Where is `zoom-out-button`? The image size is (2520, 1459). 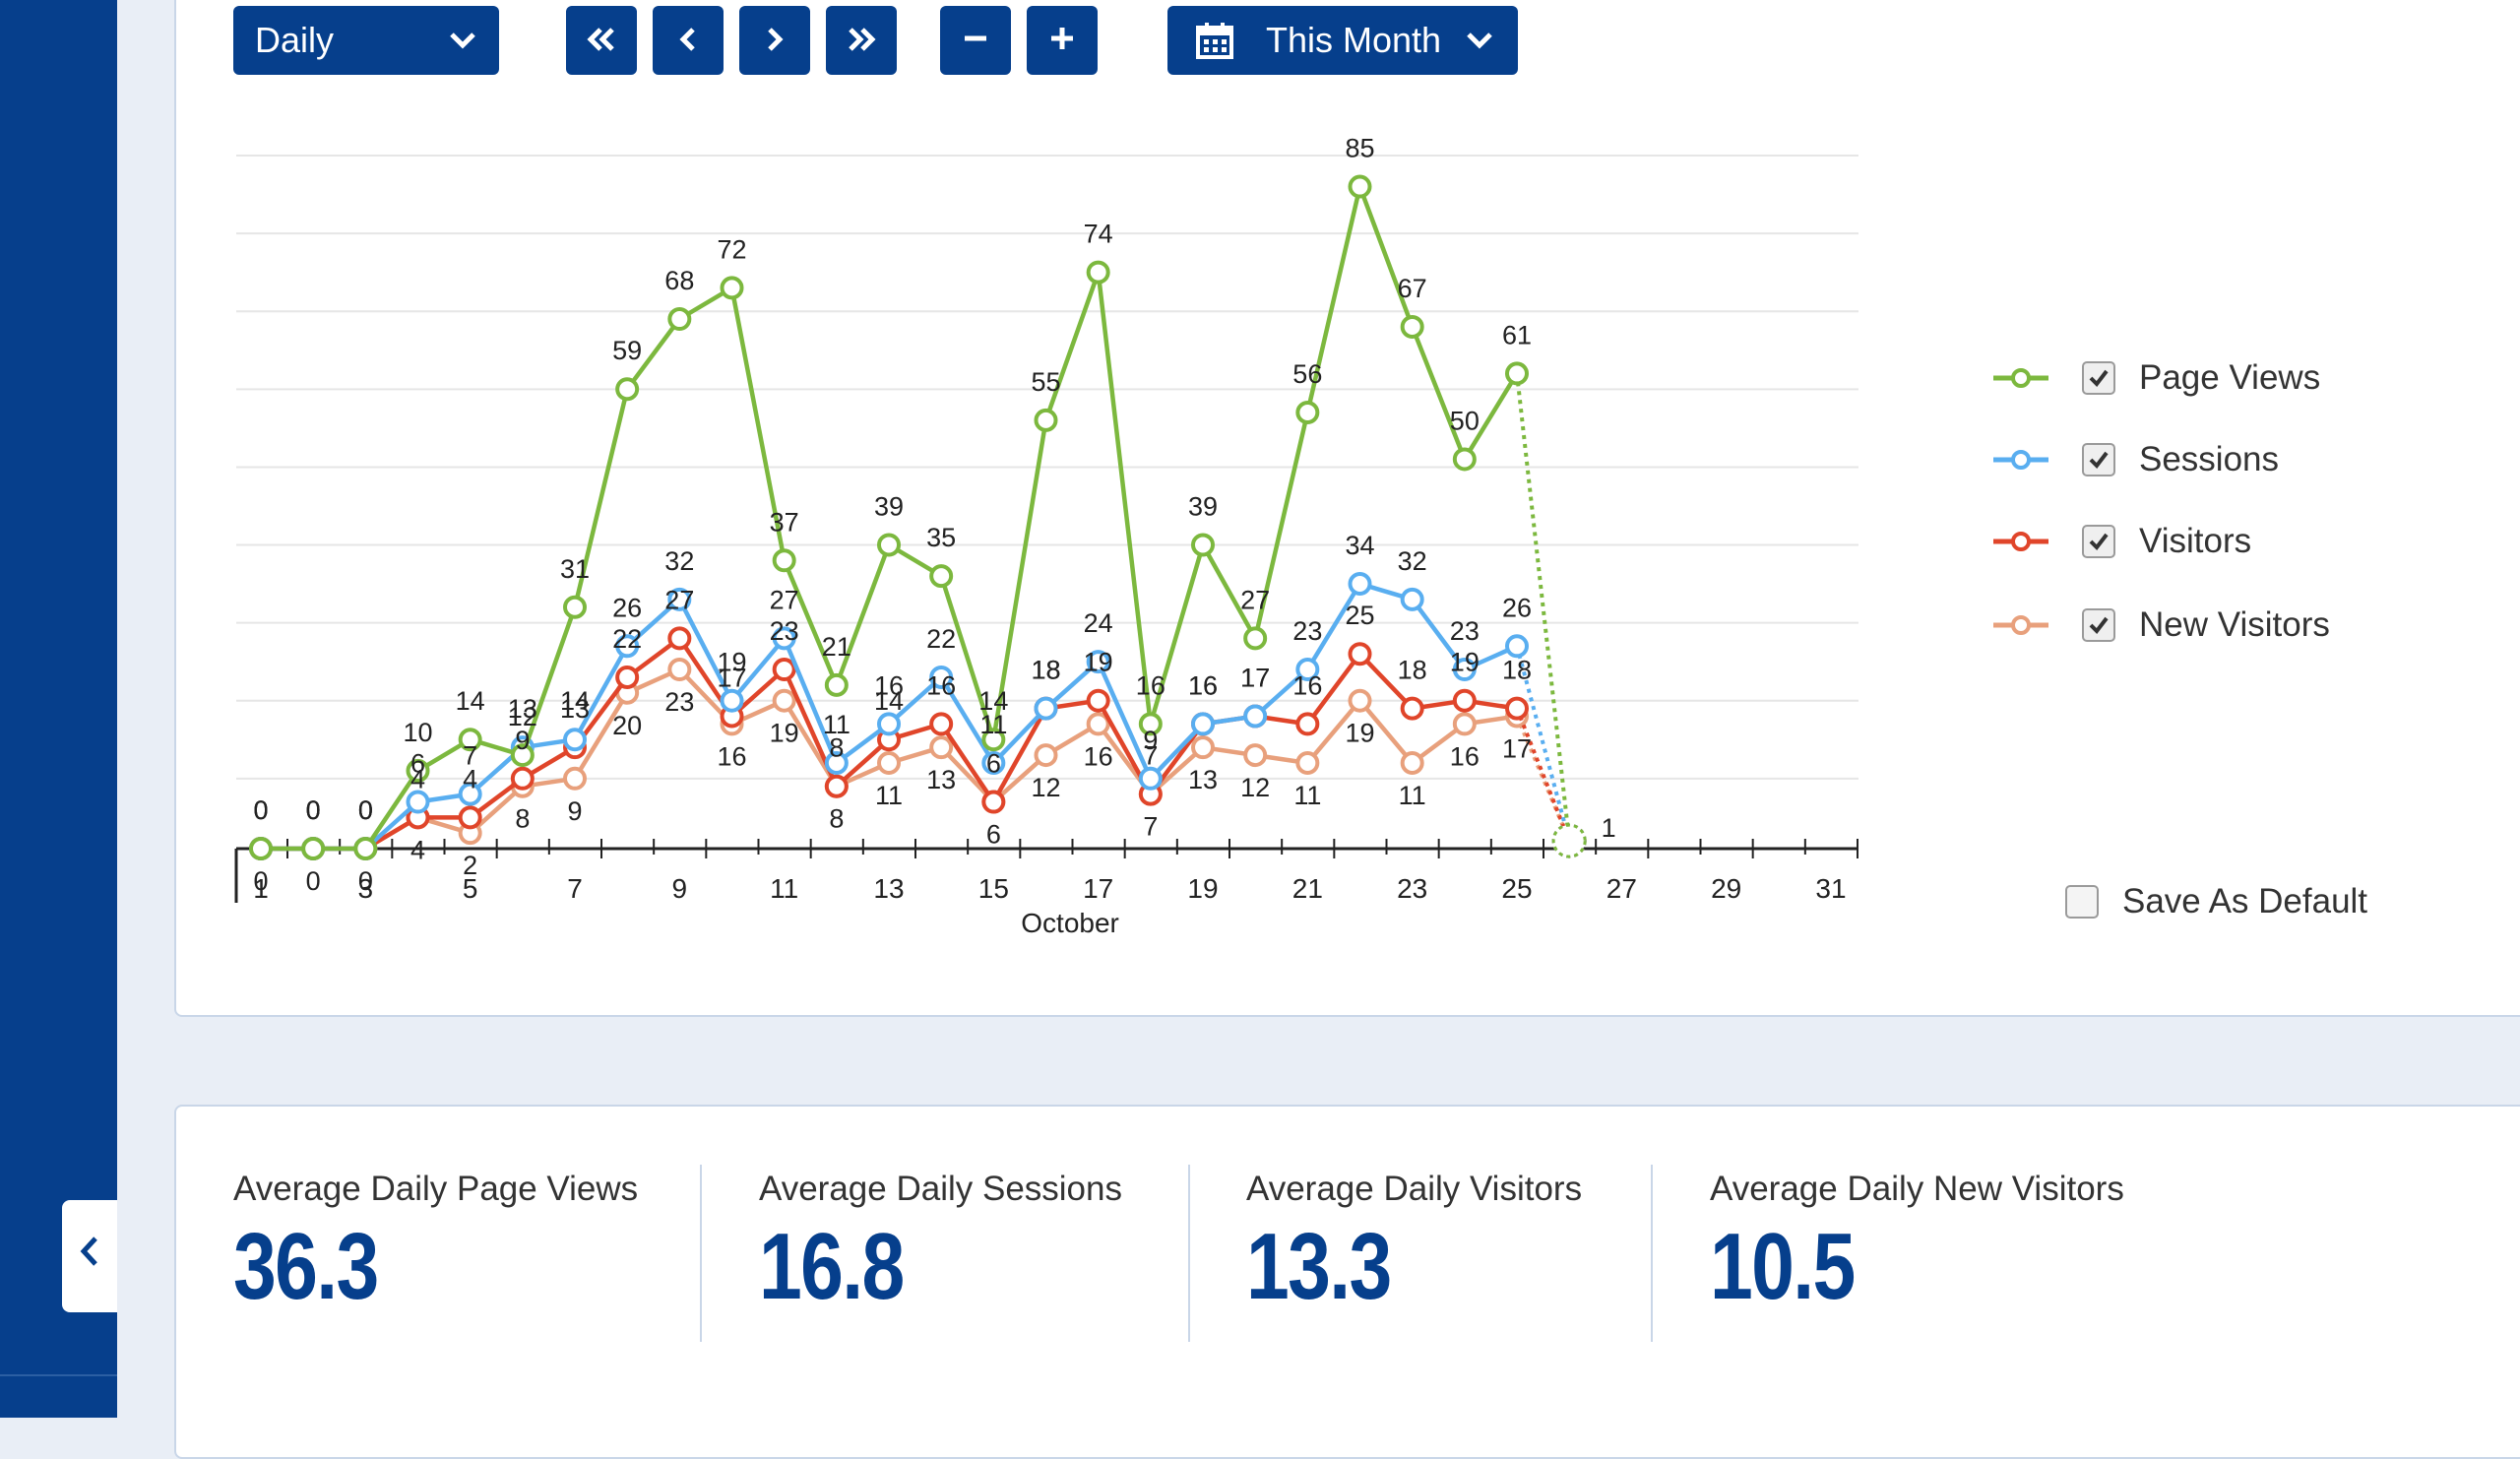
zoom-out-button is located at coordinates (975, 40).